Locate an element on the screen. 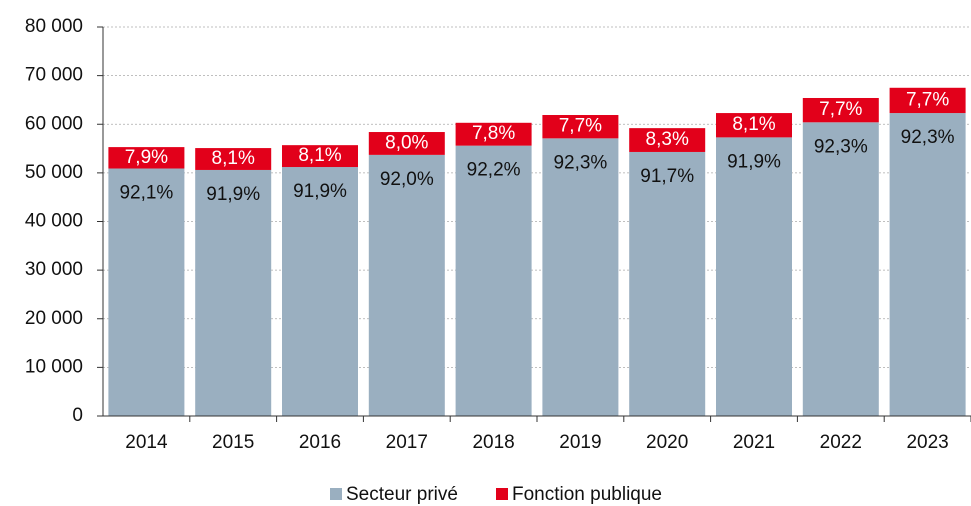 This screenshot has width=971, height=506. x-tick-label: 2014 is located at coordinates (146, 442).